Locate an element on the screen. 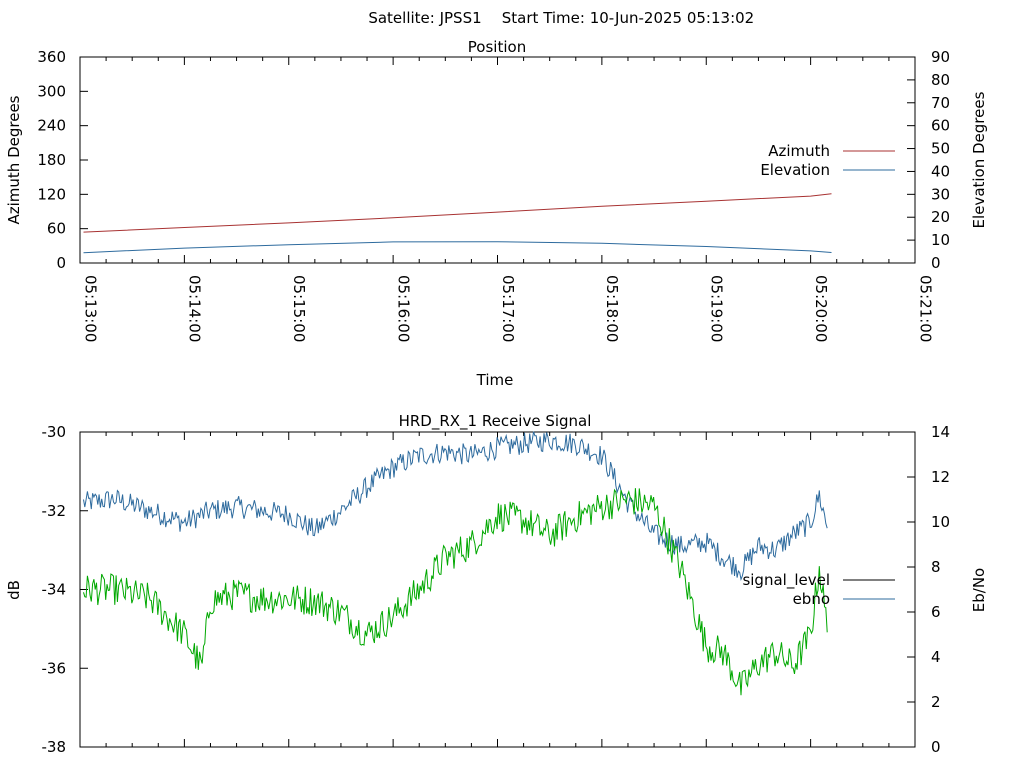 The width and height of the screenshot is (1024, 768). x-tick-label: 05:13:00 is located at coordinates (90, 308).